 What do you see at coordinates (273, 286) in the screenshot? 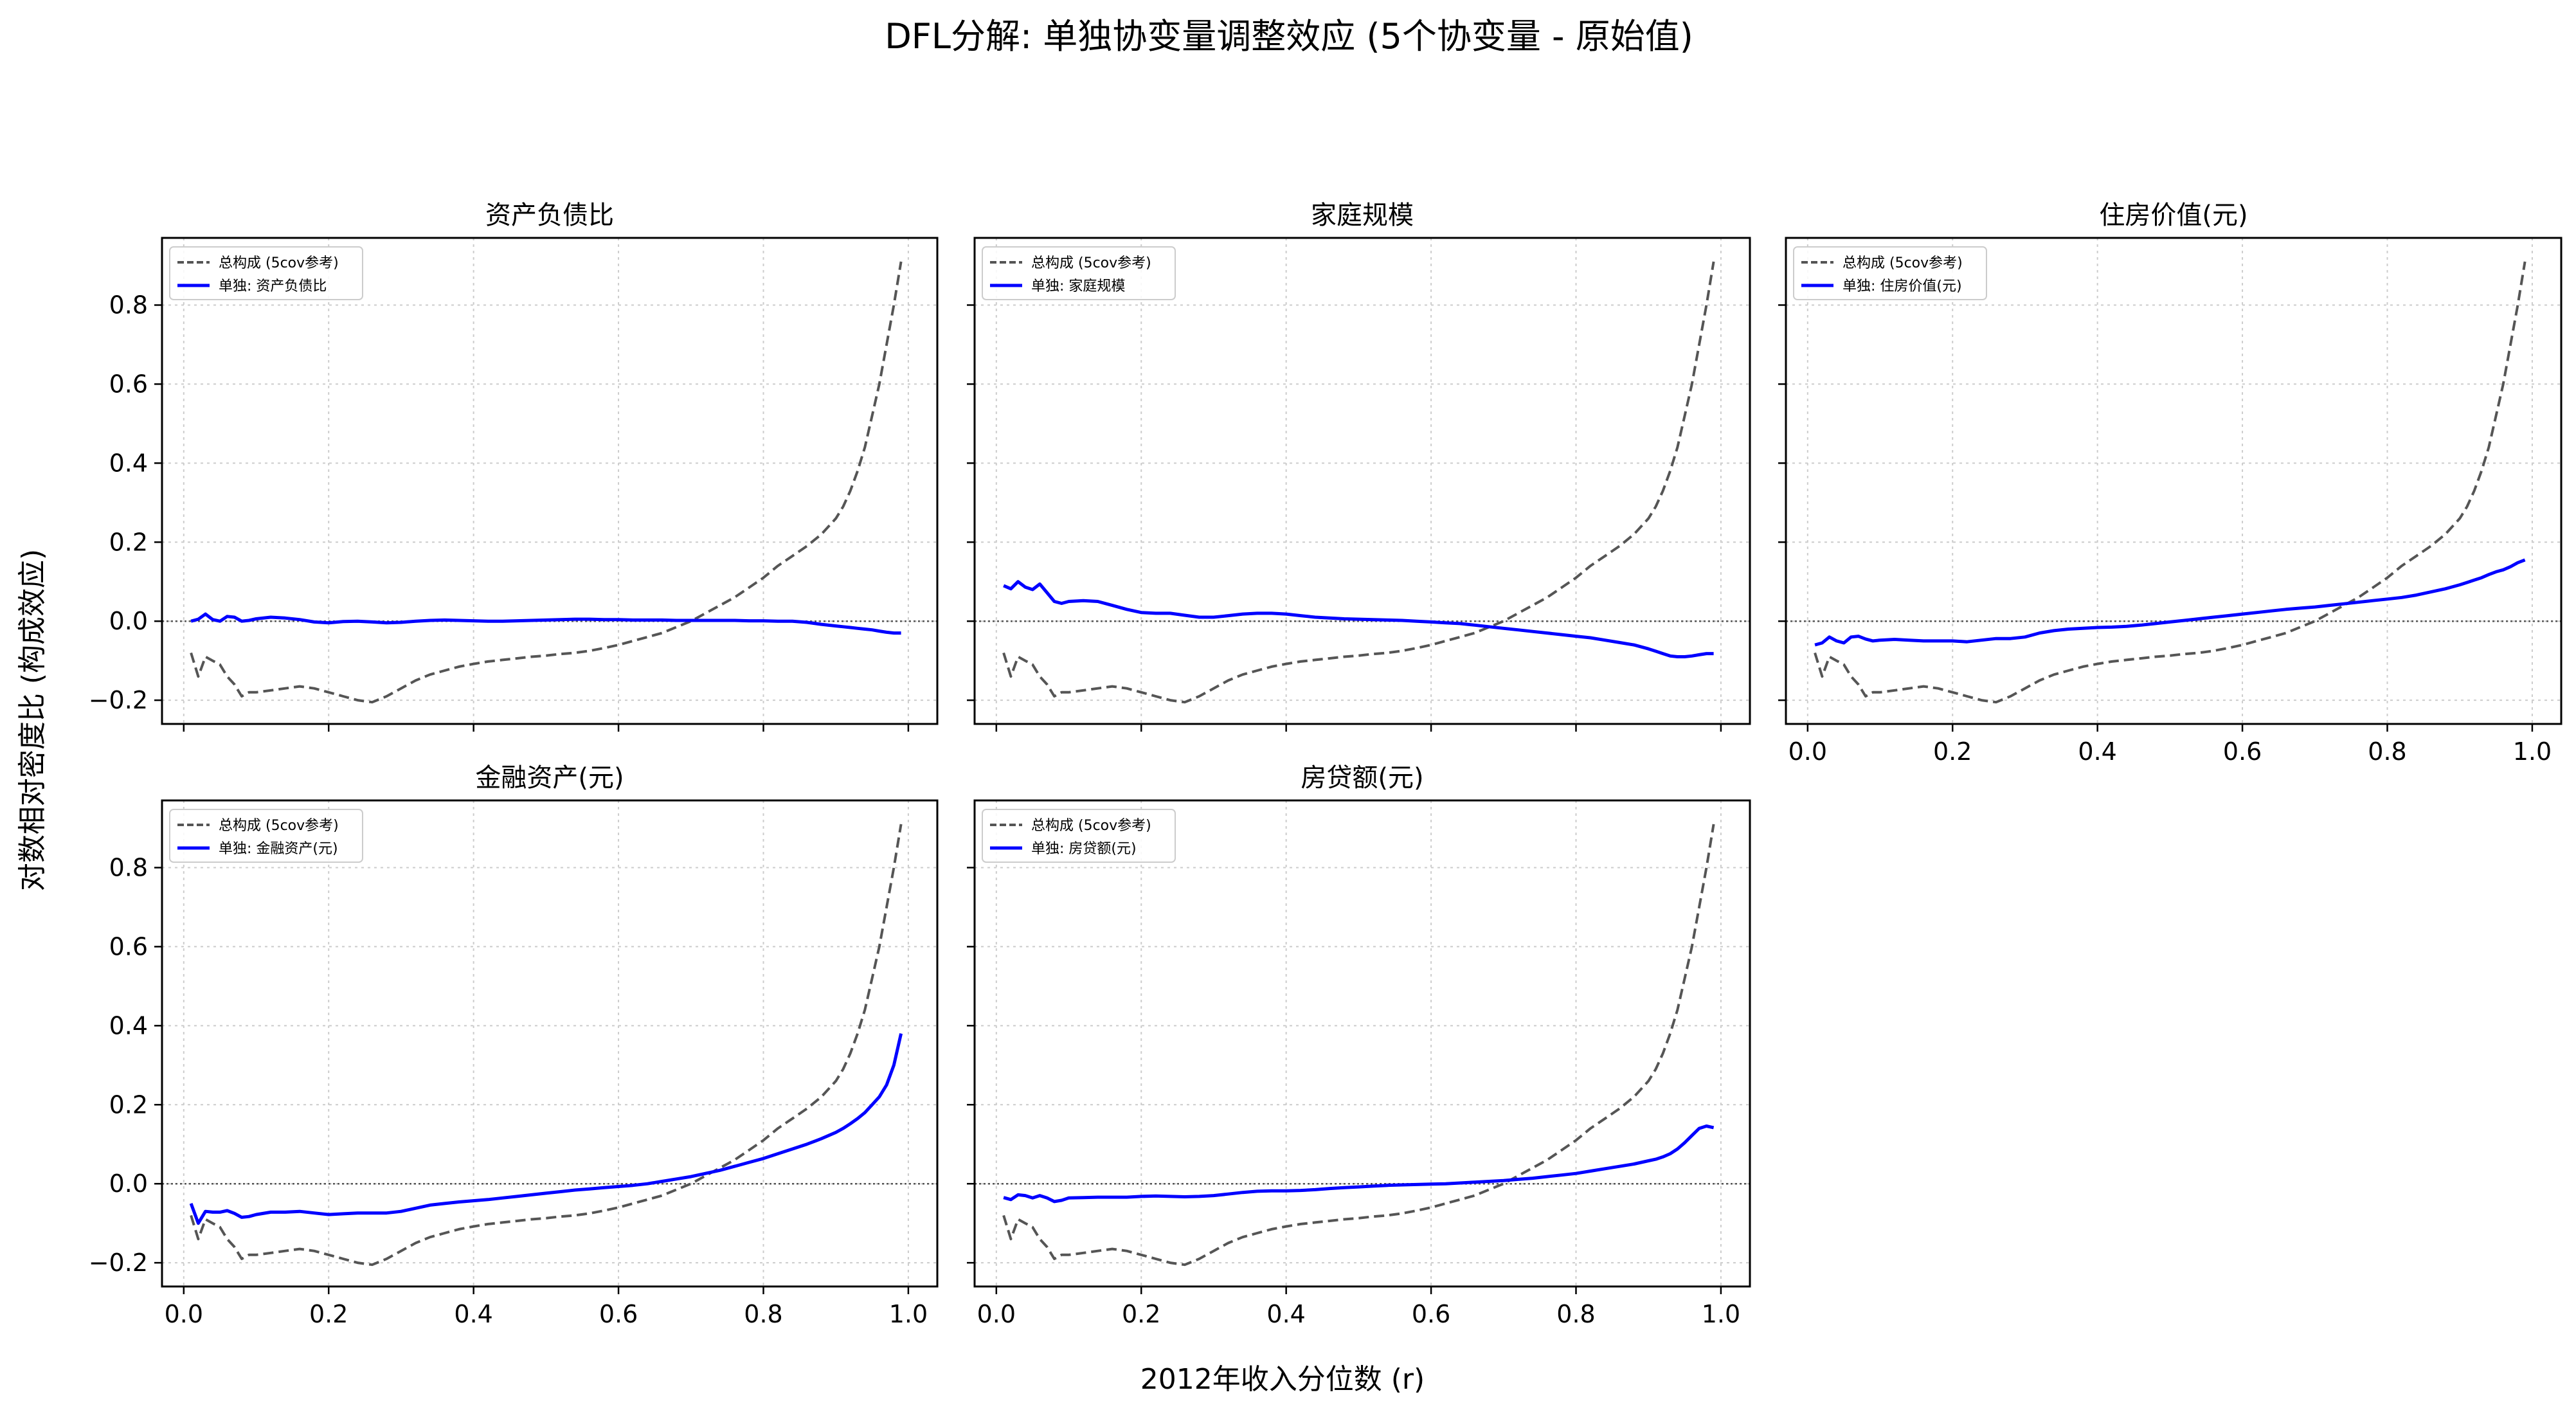
I see `legend-entry: 单独: 资产负债比` at bounding box center [273, 286].